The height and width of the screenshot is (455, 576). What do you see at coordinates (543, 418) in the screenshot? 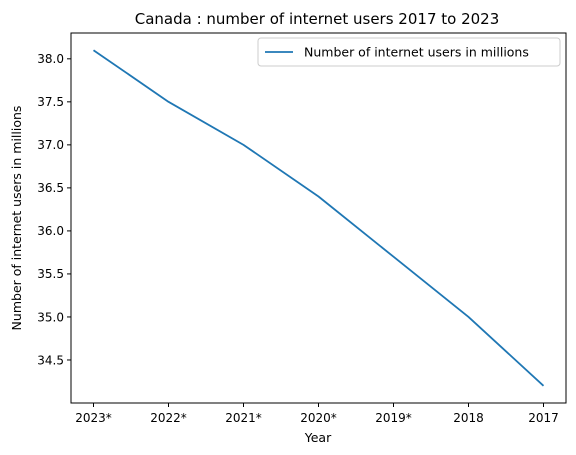
I see `x-tick-label: 2017` at bounding box center [543, 418].